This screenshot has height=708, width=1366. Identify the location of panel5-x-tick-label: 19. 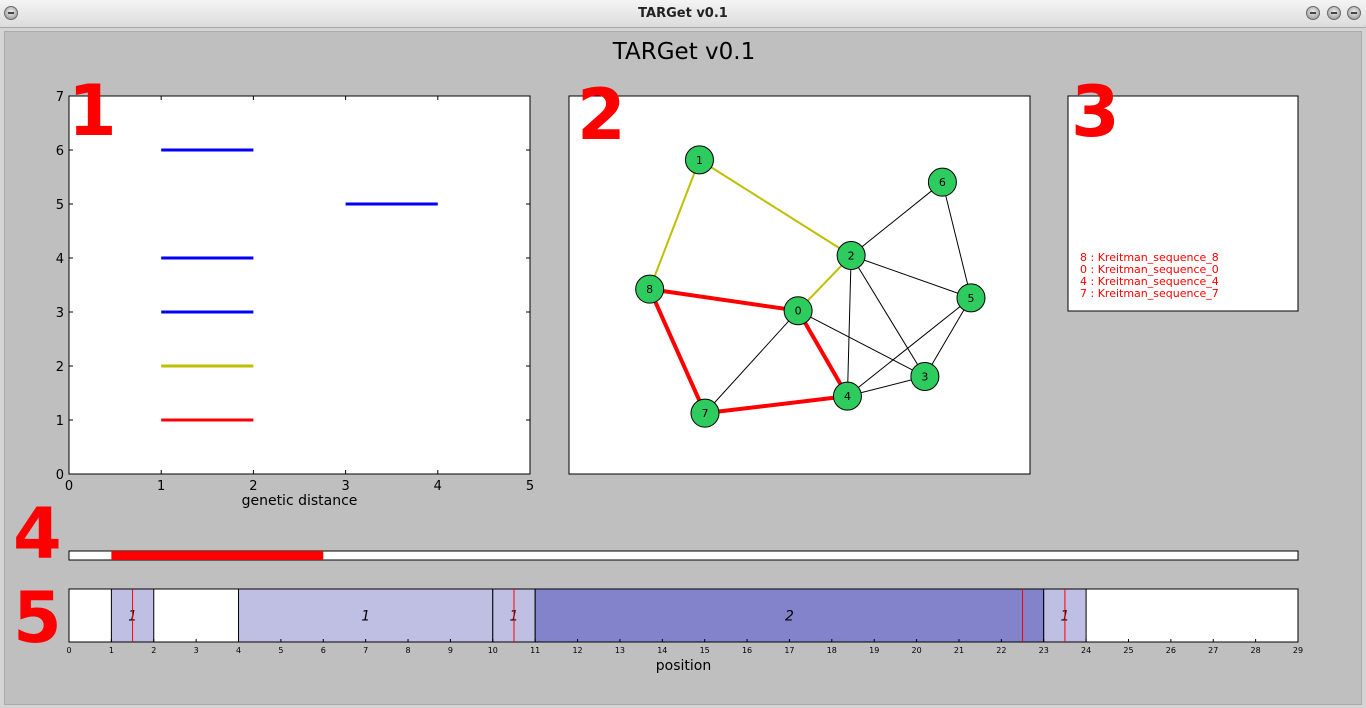
(874, 650).